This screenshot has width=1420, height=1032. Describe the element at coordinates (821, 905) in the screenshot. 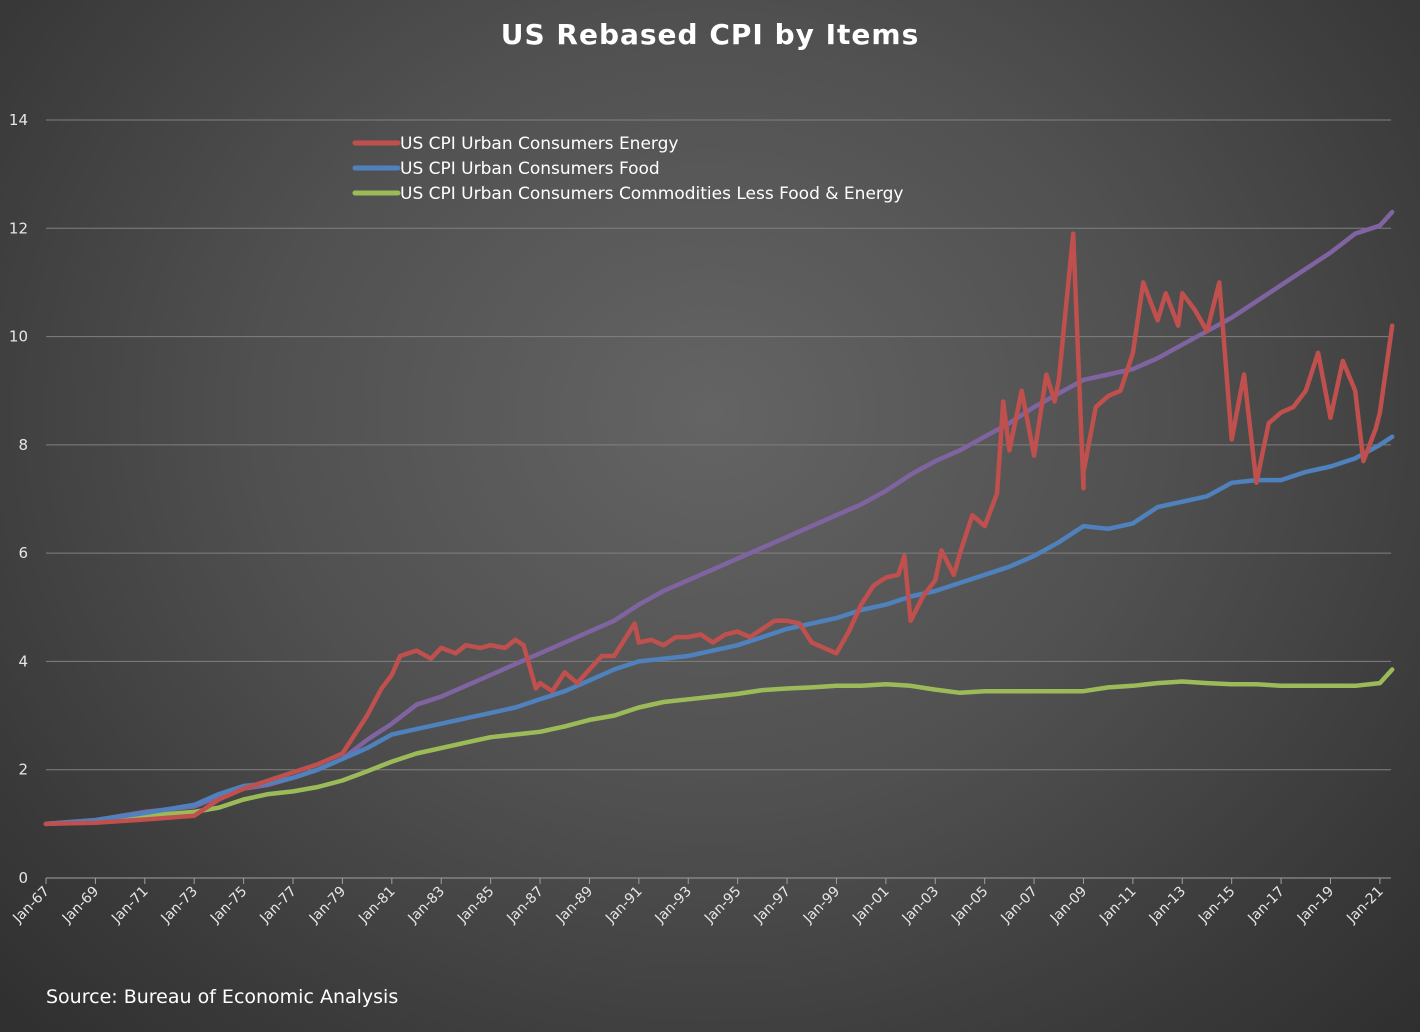

I see `x-tick-label: Jan-99` at that location.